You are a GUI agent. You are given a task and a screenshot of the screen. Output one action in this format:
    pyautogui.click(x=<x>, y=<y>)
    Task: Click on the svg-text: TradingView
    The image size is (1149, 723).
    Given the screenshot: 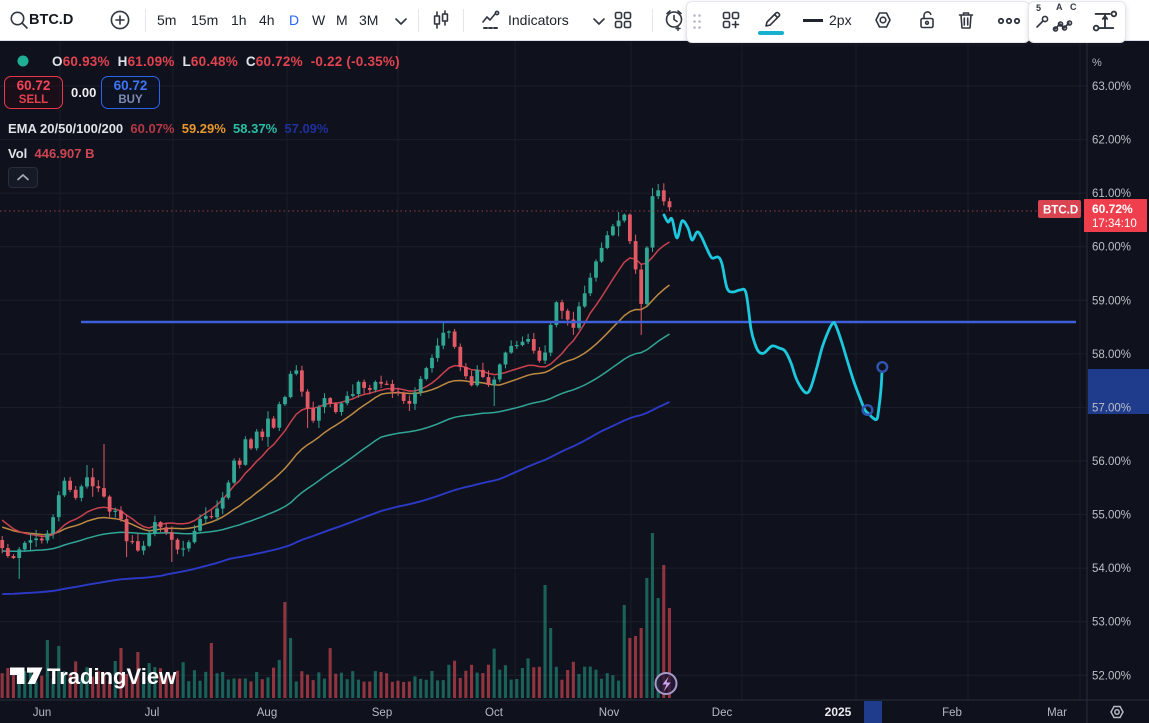 What is the action you would take?
    pyautogui.click(x=112, y=676)
    